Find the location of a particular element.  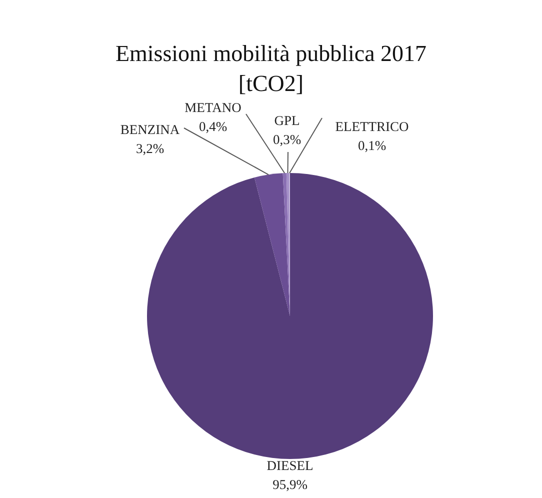

data-label: 0,1% is located at coordinates (372, 145).